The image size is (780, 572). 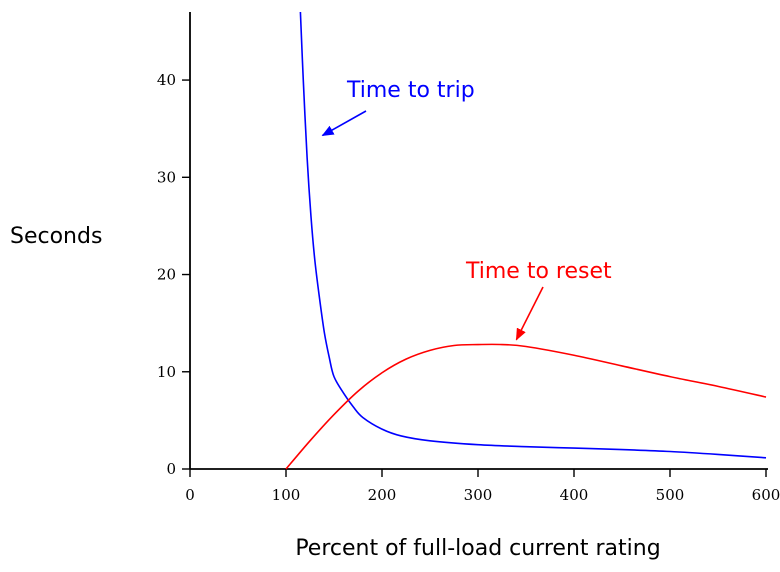 I want to click on annotation-time-to-reset: Time to reset, so click(x=538, y=271).